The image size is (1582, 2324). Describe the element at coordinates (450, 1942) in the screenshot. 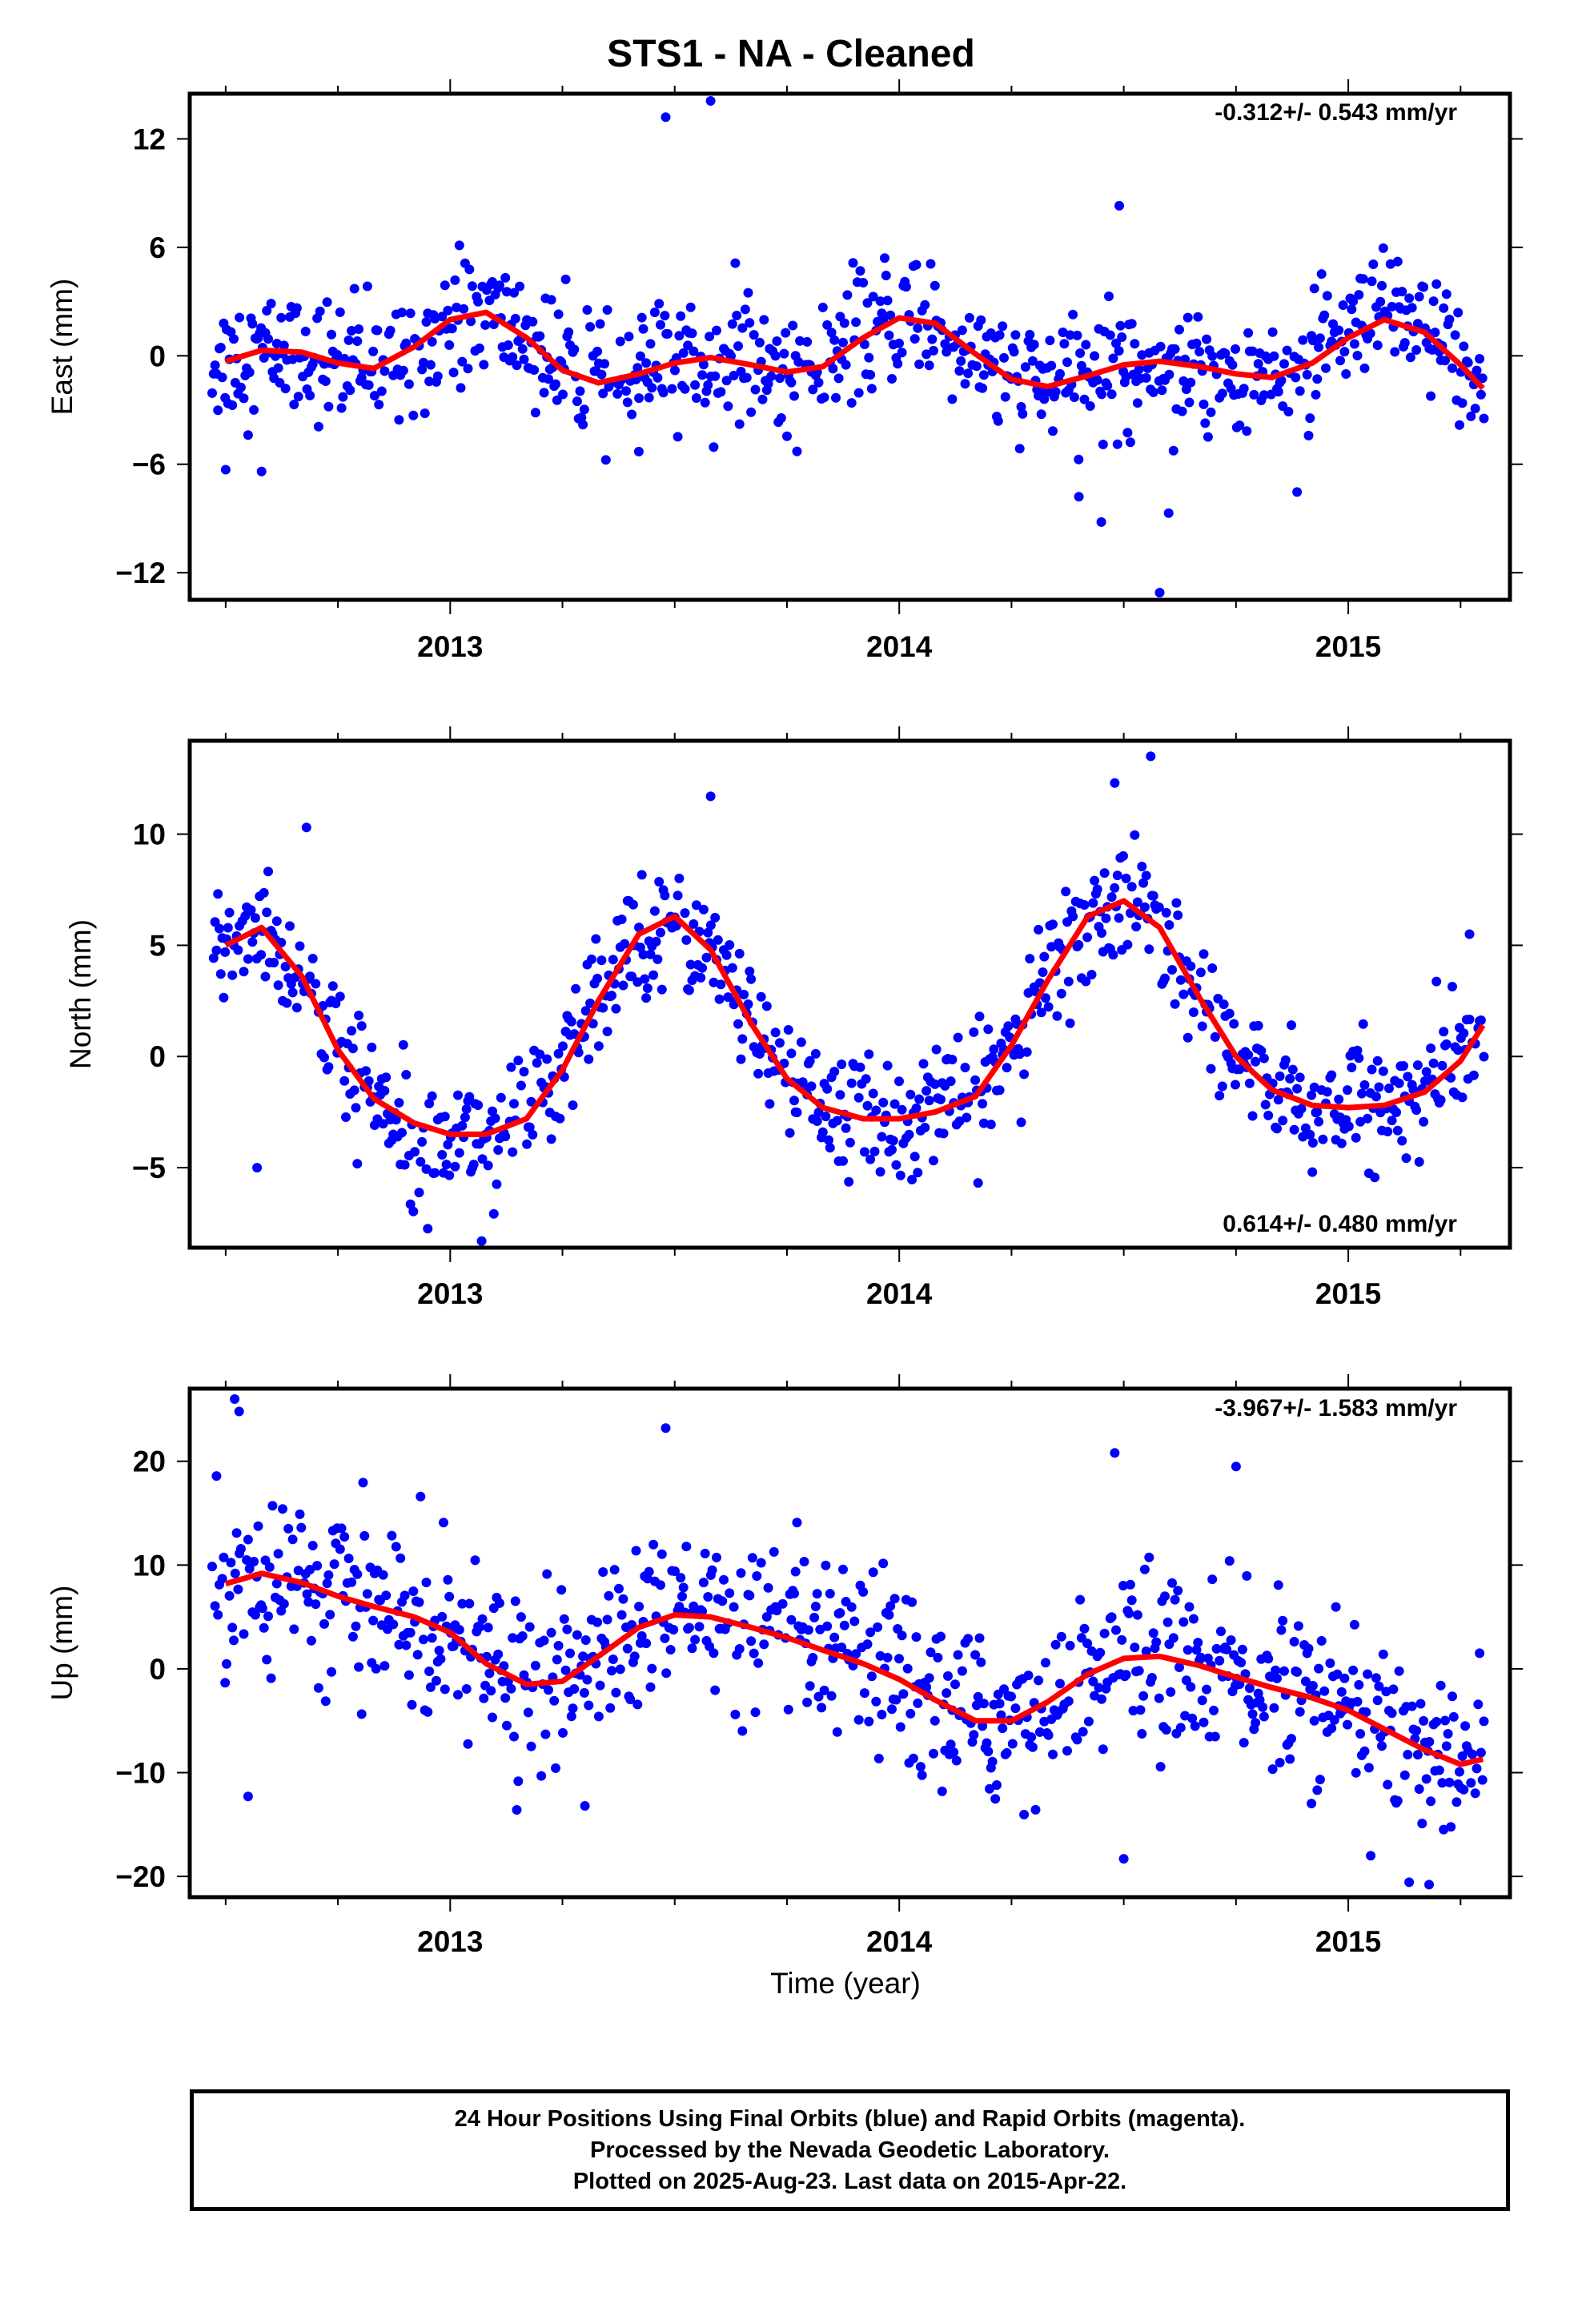

I see `up-x-tick-label: 2013` at that location.